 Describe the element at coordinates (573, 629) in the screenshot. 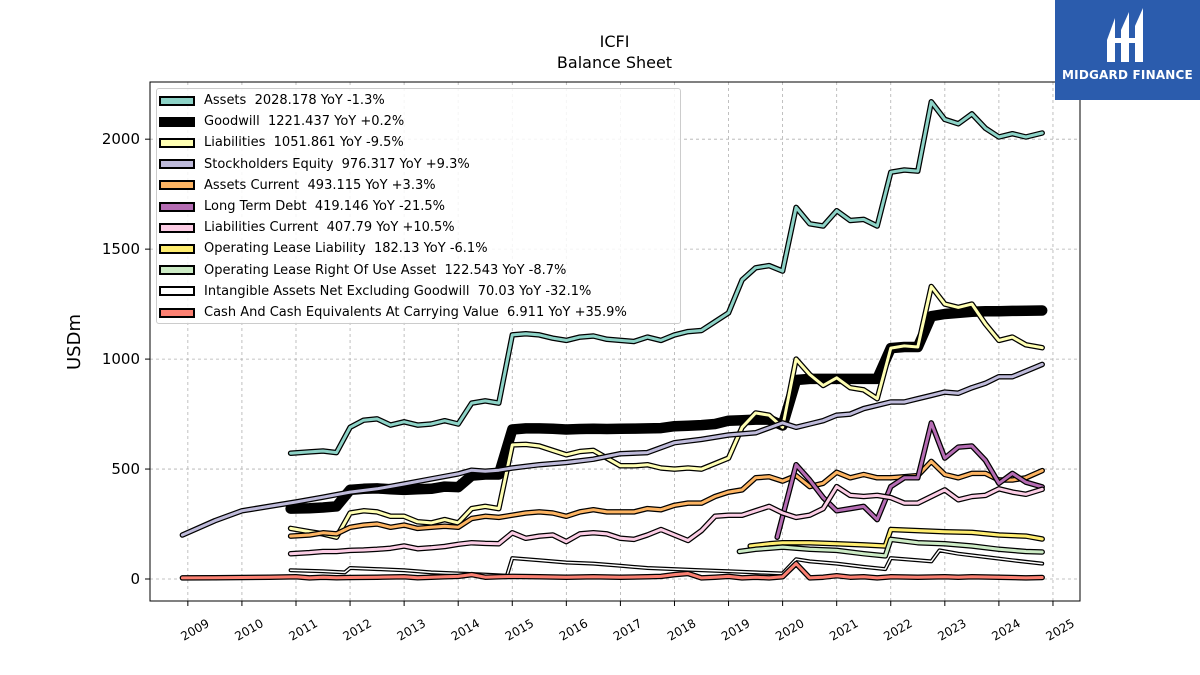

I see `x-tick-label: 2016` at that location.